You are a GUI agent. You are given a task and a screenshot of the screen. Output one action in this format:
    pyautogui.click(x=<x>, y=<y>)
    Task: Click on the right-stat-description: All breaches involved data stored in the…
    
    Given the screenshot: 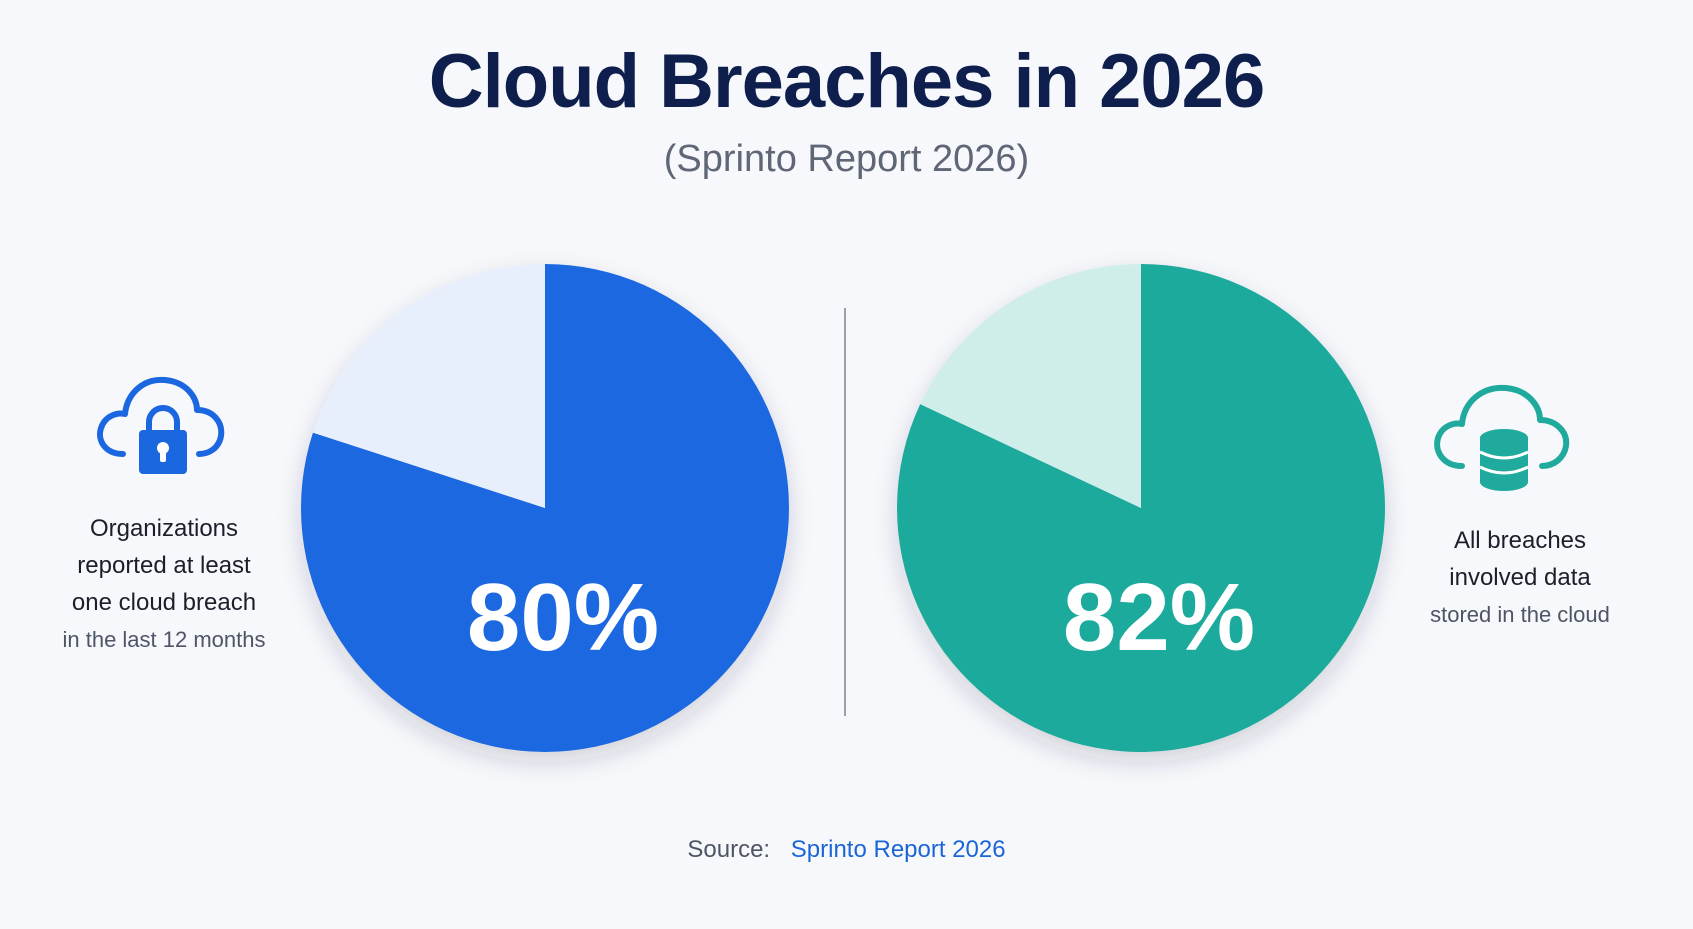 What is the action you would take?
    pyautogui.click(x=1520, y=577)
    